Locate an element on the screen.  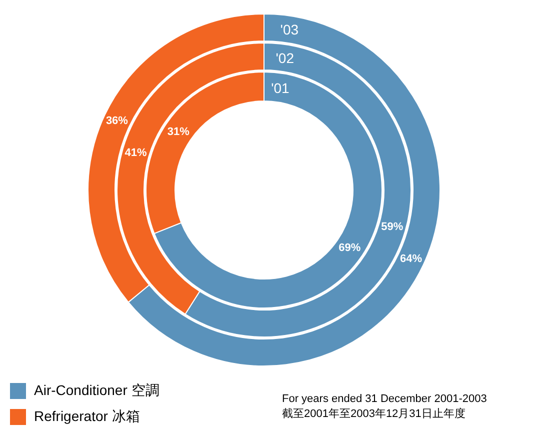
legend-label: Air-Conditioner 空調 is located at coordinates (97, 391).